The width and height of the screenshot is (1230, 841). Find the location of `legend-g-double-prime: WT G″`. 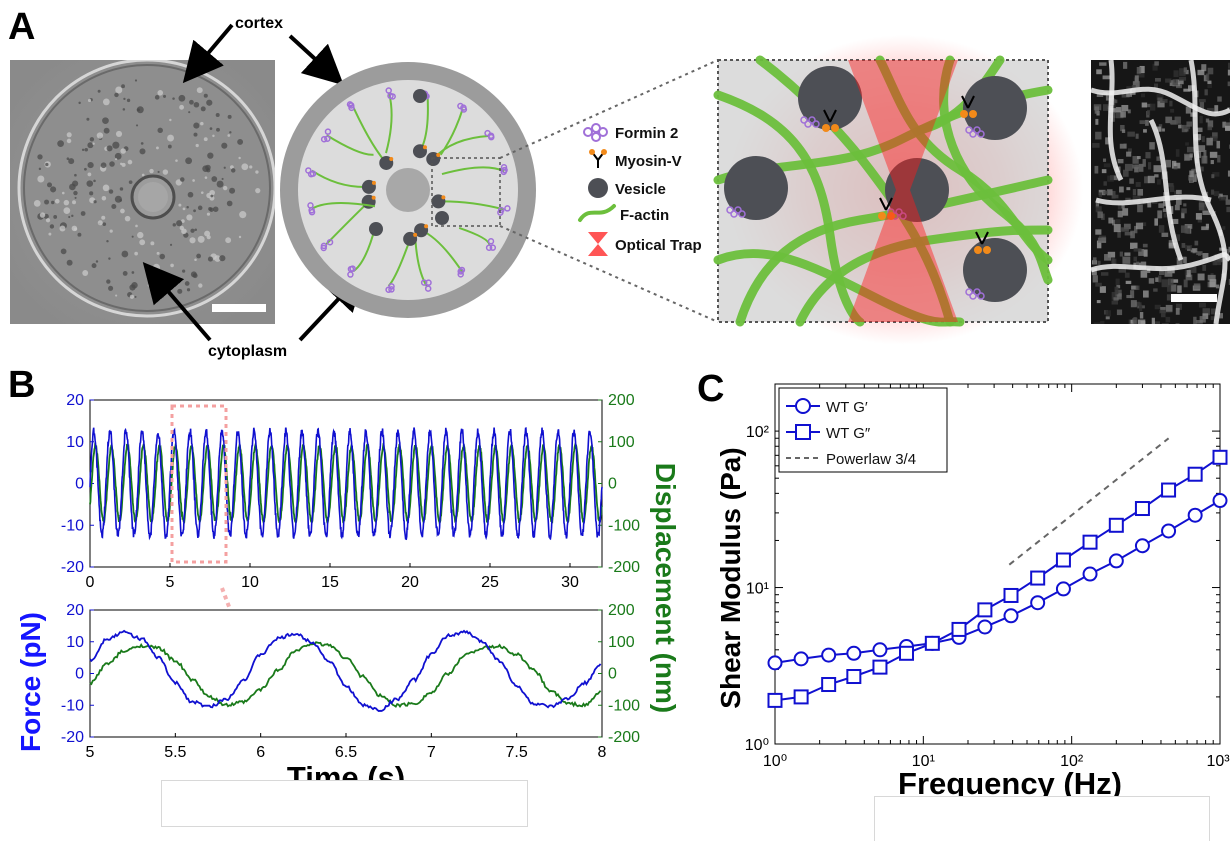

legend-g-double-prime: WT G″ is located at coordinates (848, 433).